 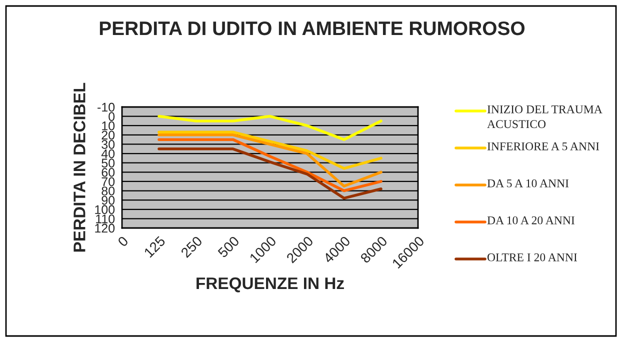 I want to click on chart-title: PERDITA DI UDITO IN AMBIENTE RUMOROSO, so click(x=312, y=28).